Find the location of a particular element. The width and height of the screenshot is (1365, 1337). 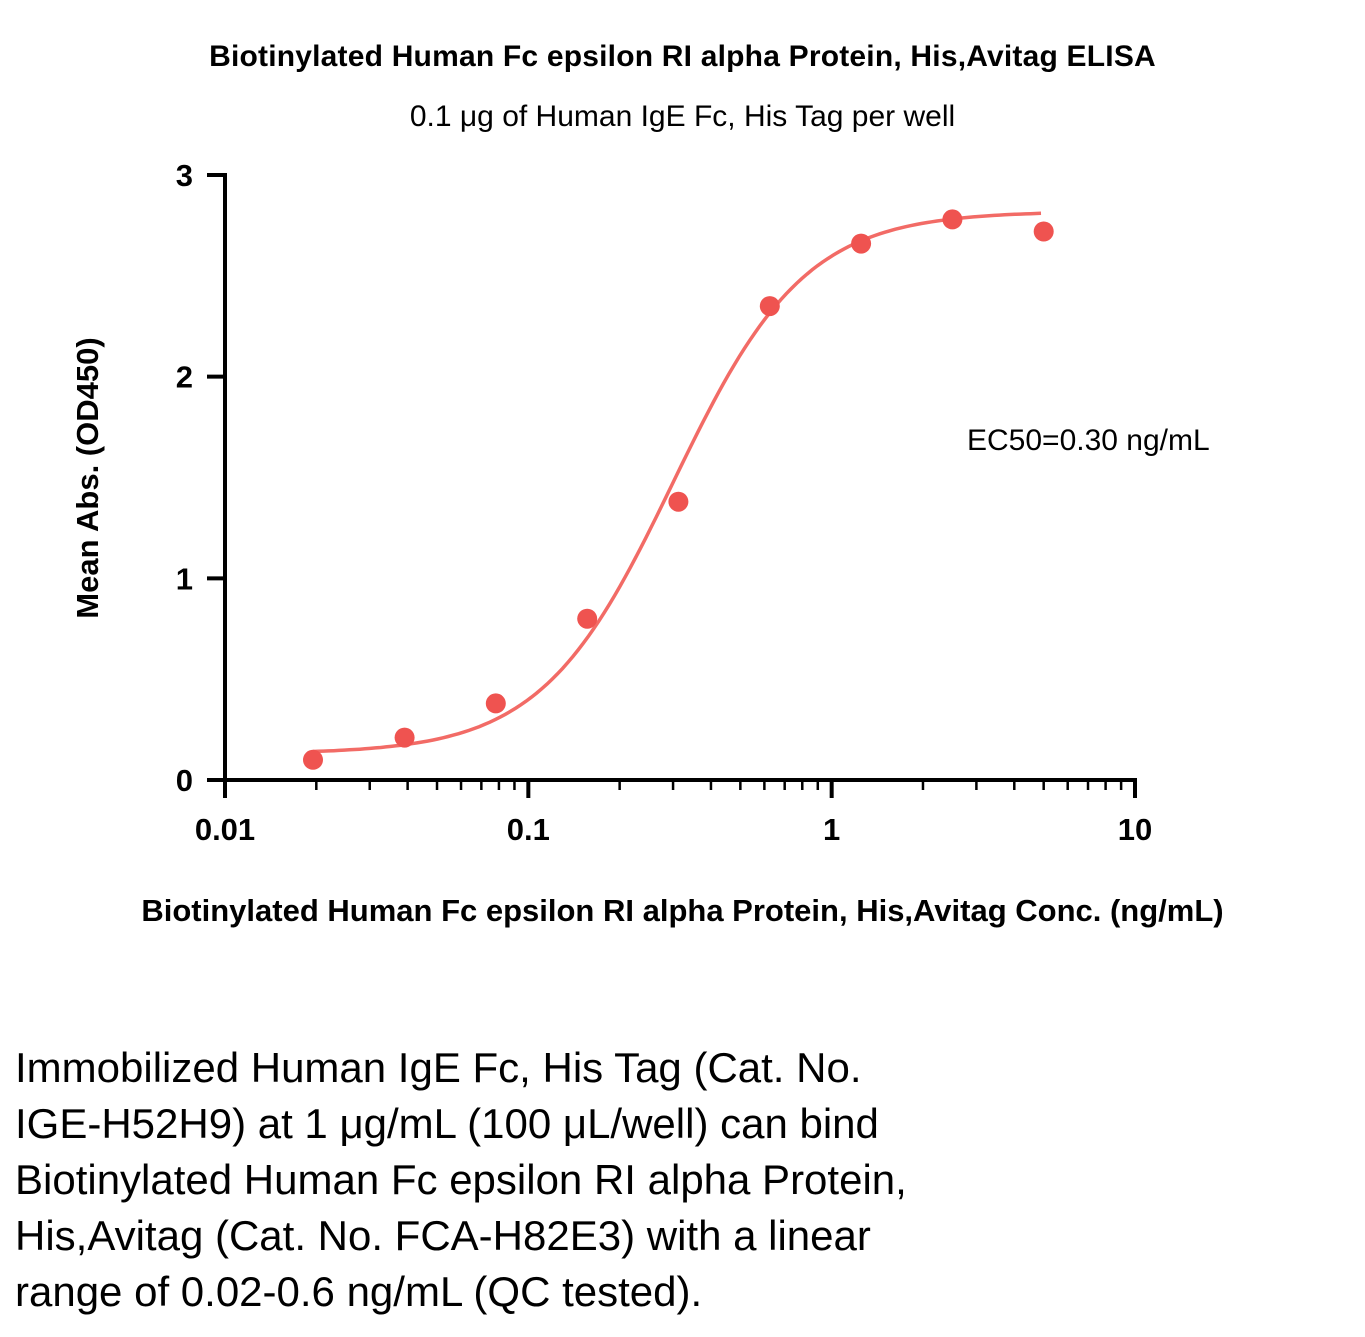

y-tick-label: 3 is located at coordinates (184, 175).